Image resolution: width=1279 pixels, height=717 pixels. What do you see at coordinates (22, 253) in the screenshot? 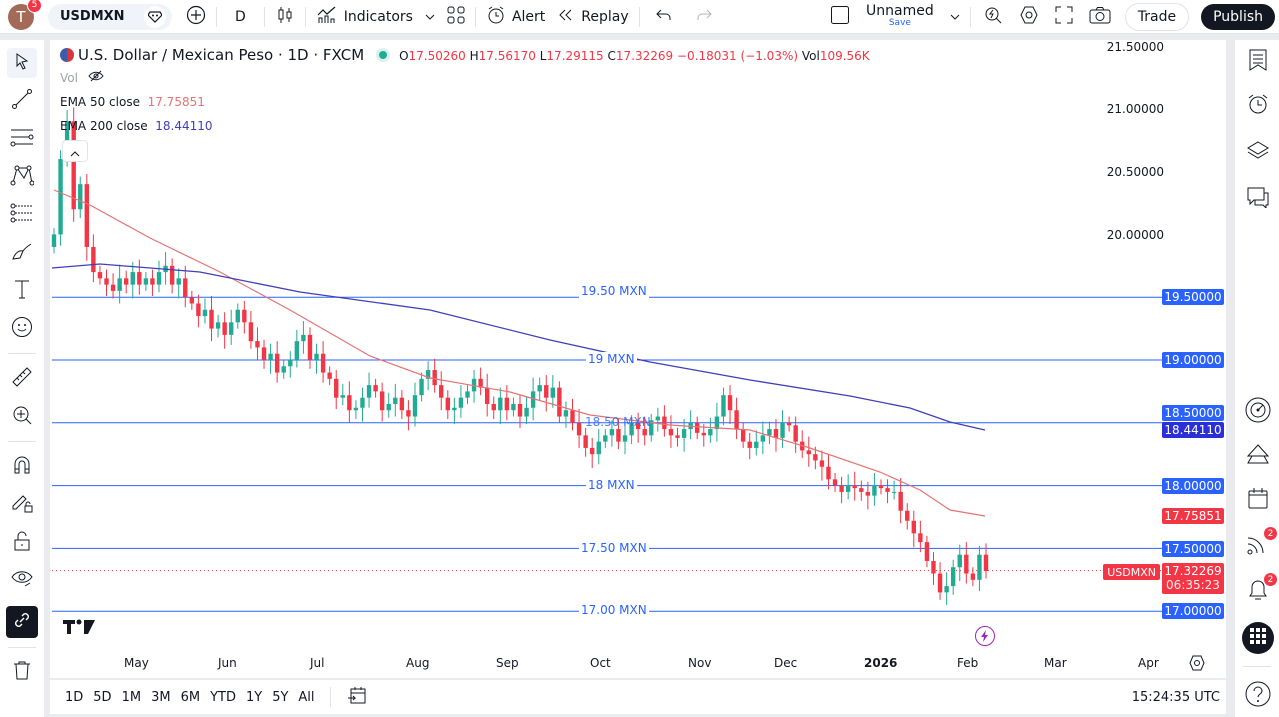
I see `brush-tool` at bounding box center [22, 253].